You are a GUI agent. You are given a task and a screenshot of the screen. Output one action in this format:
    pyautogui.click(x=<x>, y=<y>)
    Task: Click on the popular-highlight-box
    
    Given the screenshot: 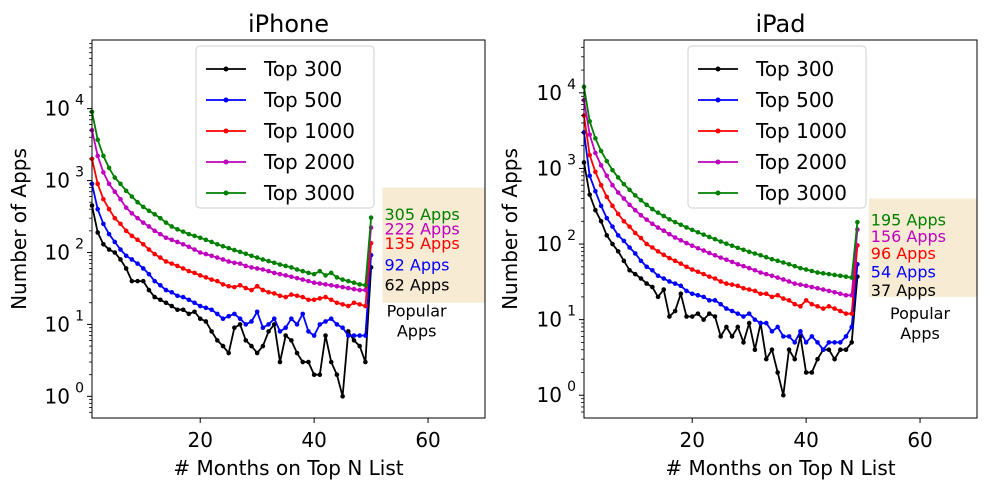 What is the action you would take?
    pyautogui.click(x=433, y=245)
    